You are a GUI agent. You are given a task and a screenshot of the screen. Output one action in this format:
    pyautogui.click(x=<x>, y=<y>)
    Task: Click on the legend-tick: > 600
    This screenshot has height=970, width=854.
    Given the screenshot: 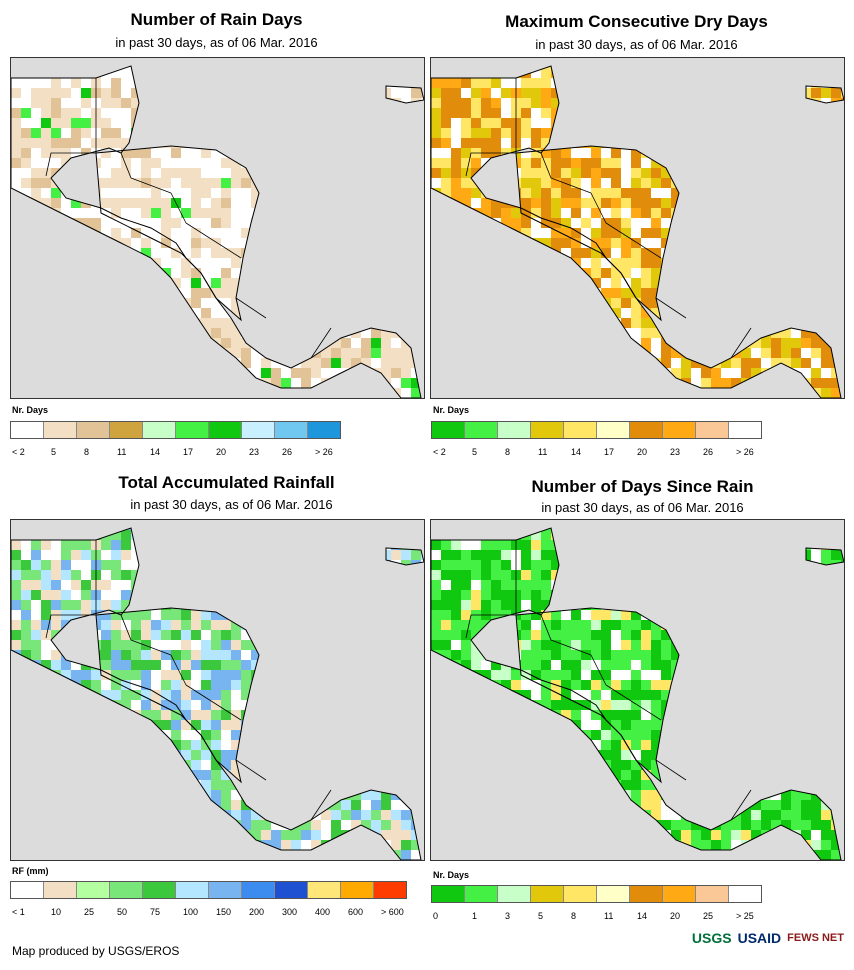 What is the action you would take?
    pyautogui.click(x=392, y=912)
    